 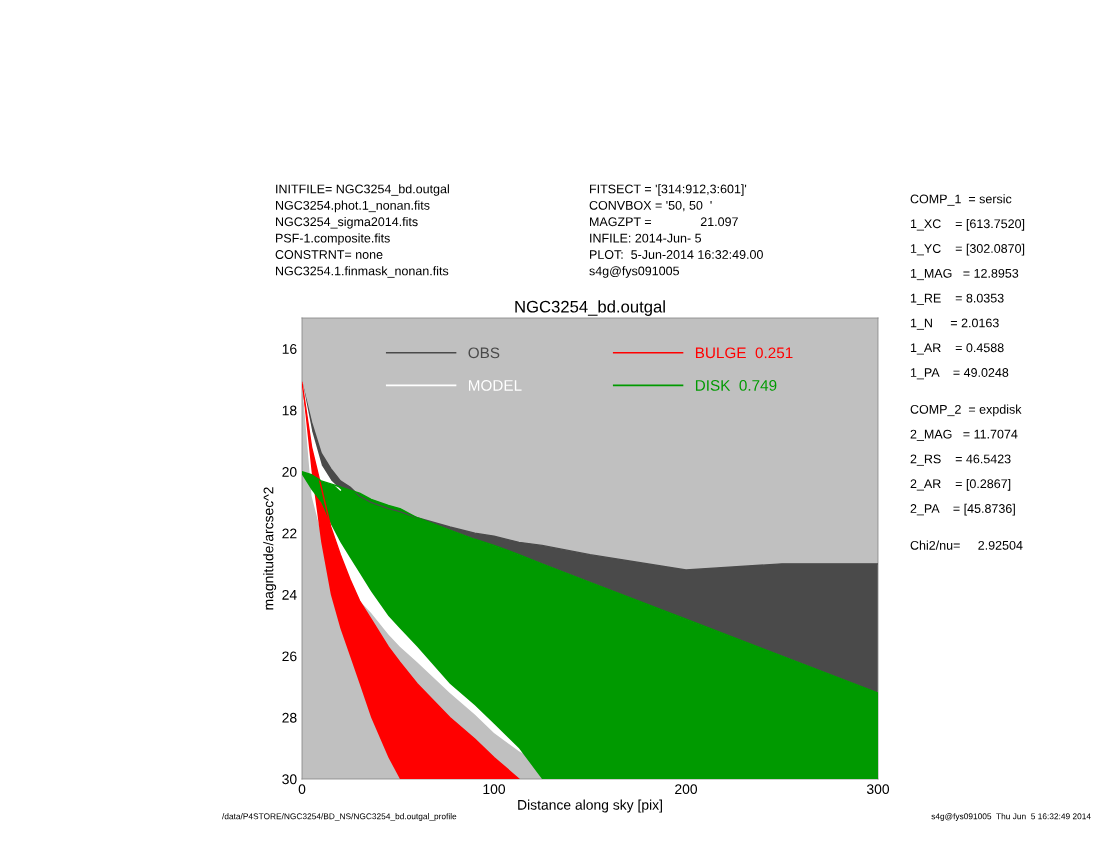 What do you see at coordinates (646, 238) in the screenshot?
I see `text: INFILE: 2014-Jun- 5` at bounding box center [646, 238].